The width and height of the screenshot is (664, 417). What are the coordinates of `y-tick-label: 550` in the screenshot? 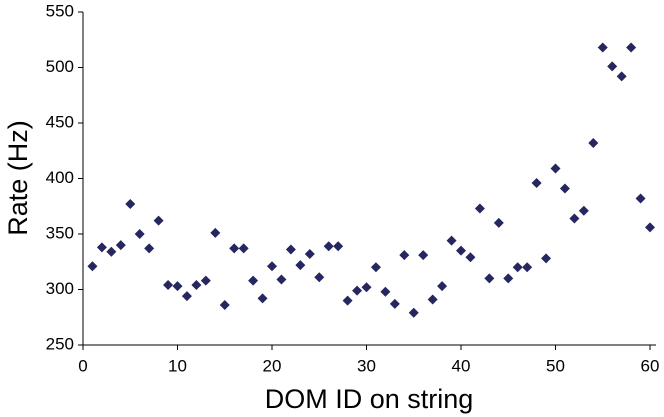 It's located at (60, 10).